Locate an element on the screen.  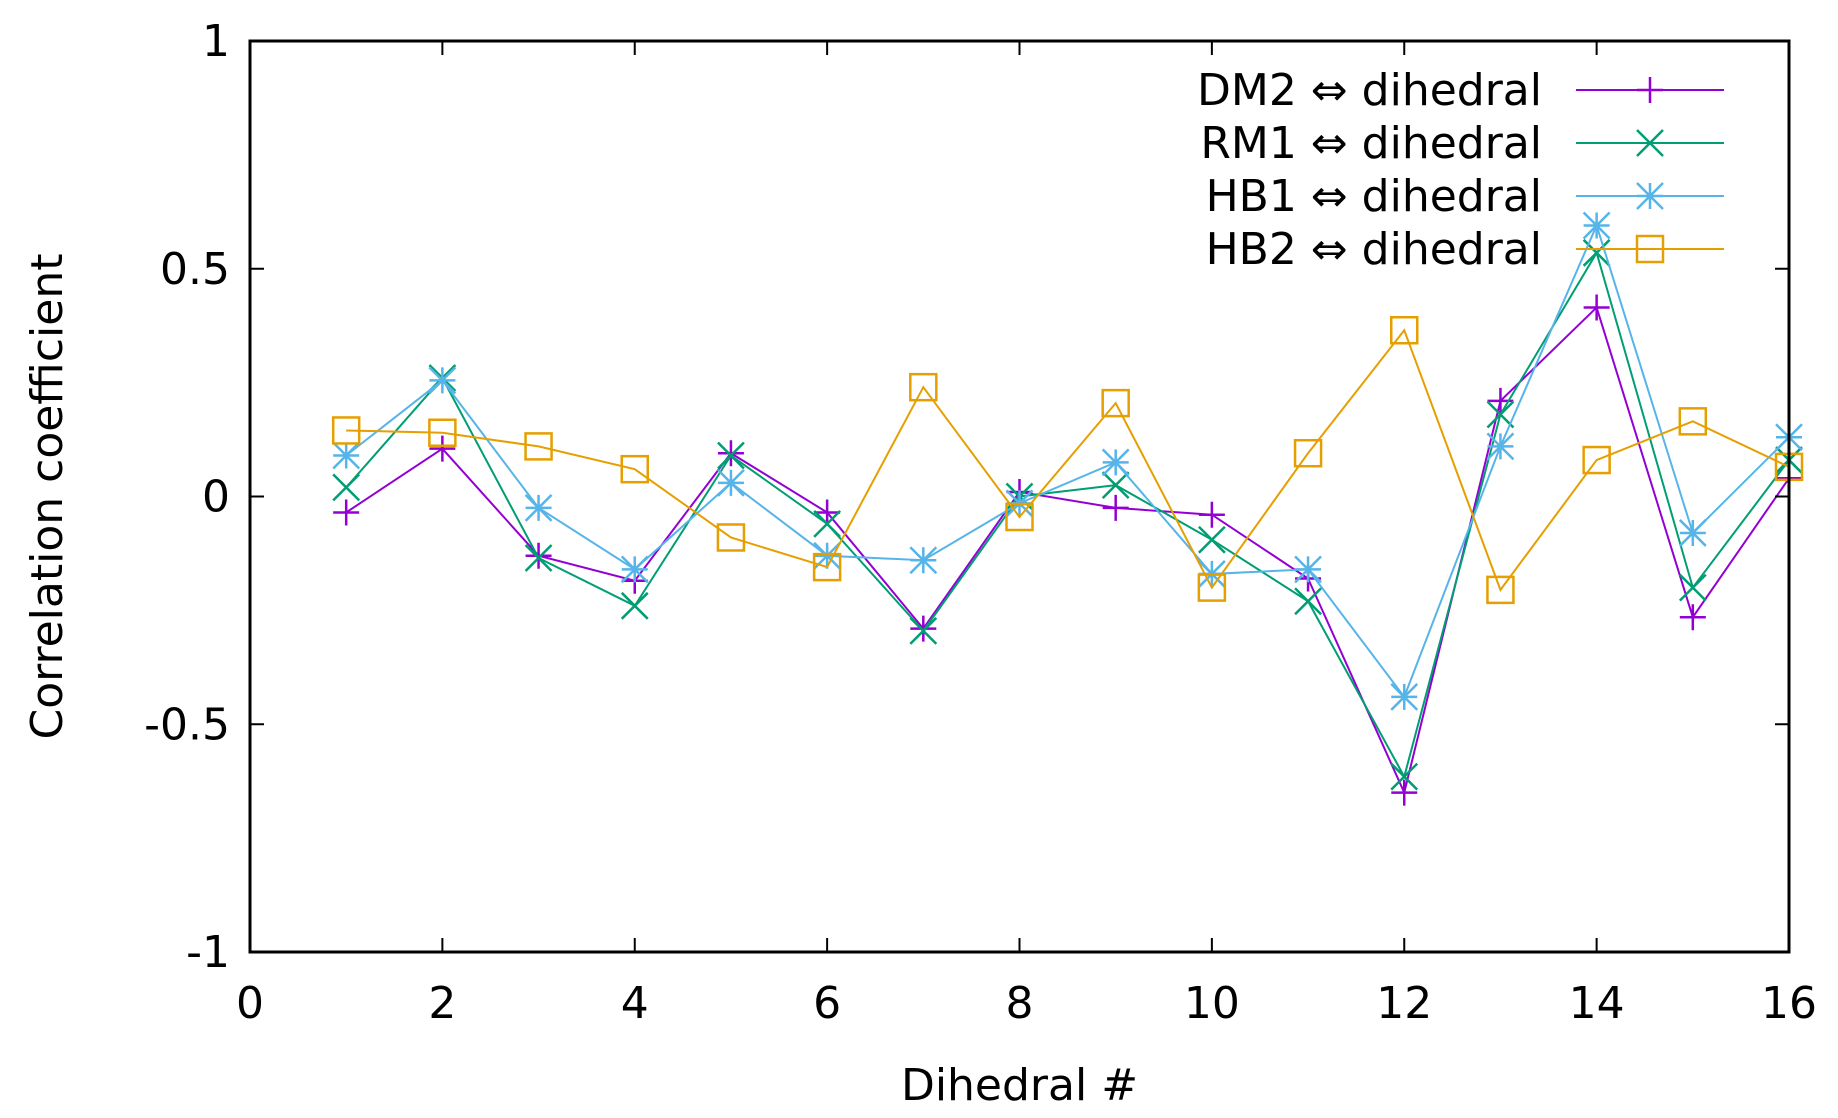
legend-label: DM2 ⇔ dihedral is located at coordinates (1369, 90).